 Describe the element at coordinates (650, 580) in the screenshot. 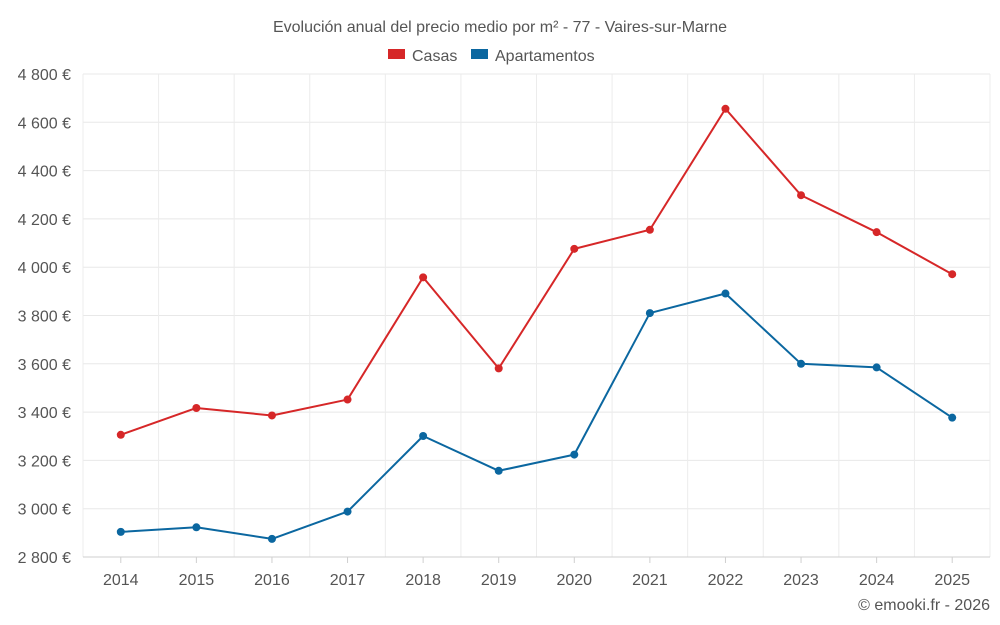

I see `x-tick-label: 2021` at that location.